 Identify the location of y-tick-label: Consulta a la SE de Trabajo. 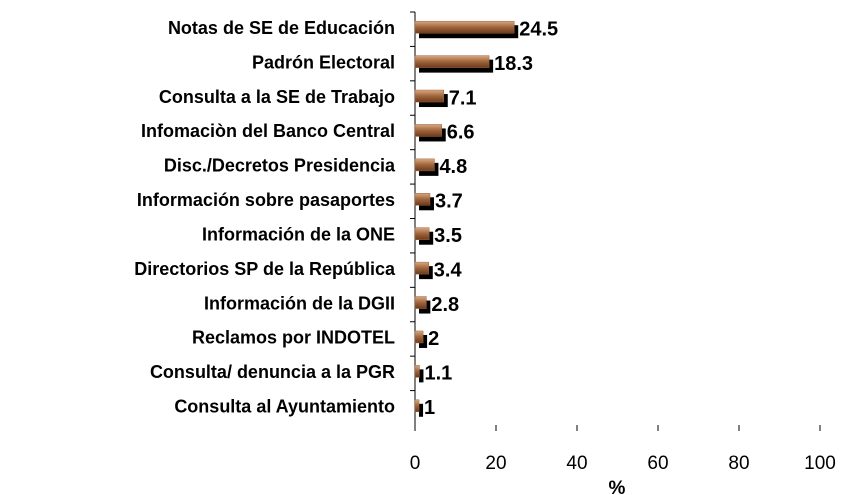
(277, 97).